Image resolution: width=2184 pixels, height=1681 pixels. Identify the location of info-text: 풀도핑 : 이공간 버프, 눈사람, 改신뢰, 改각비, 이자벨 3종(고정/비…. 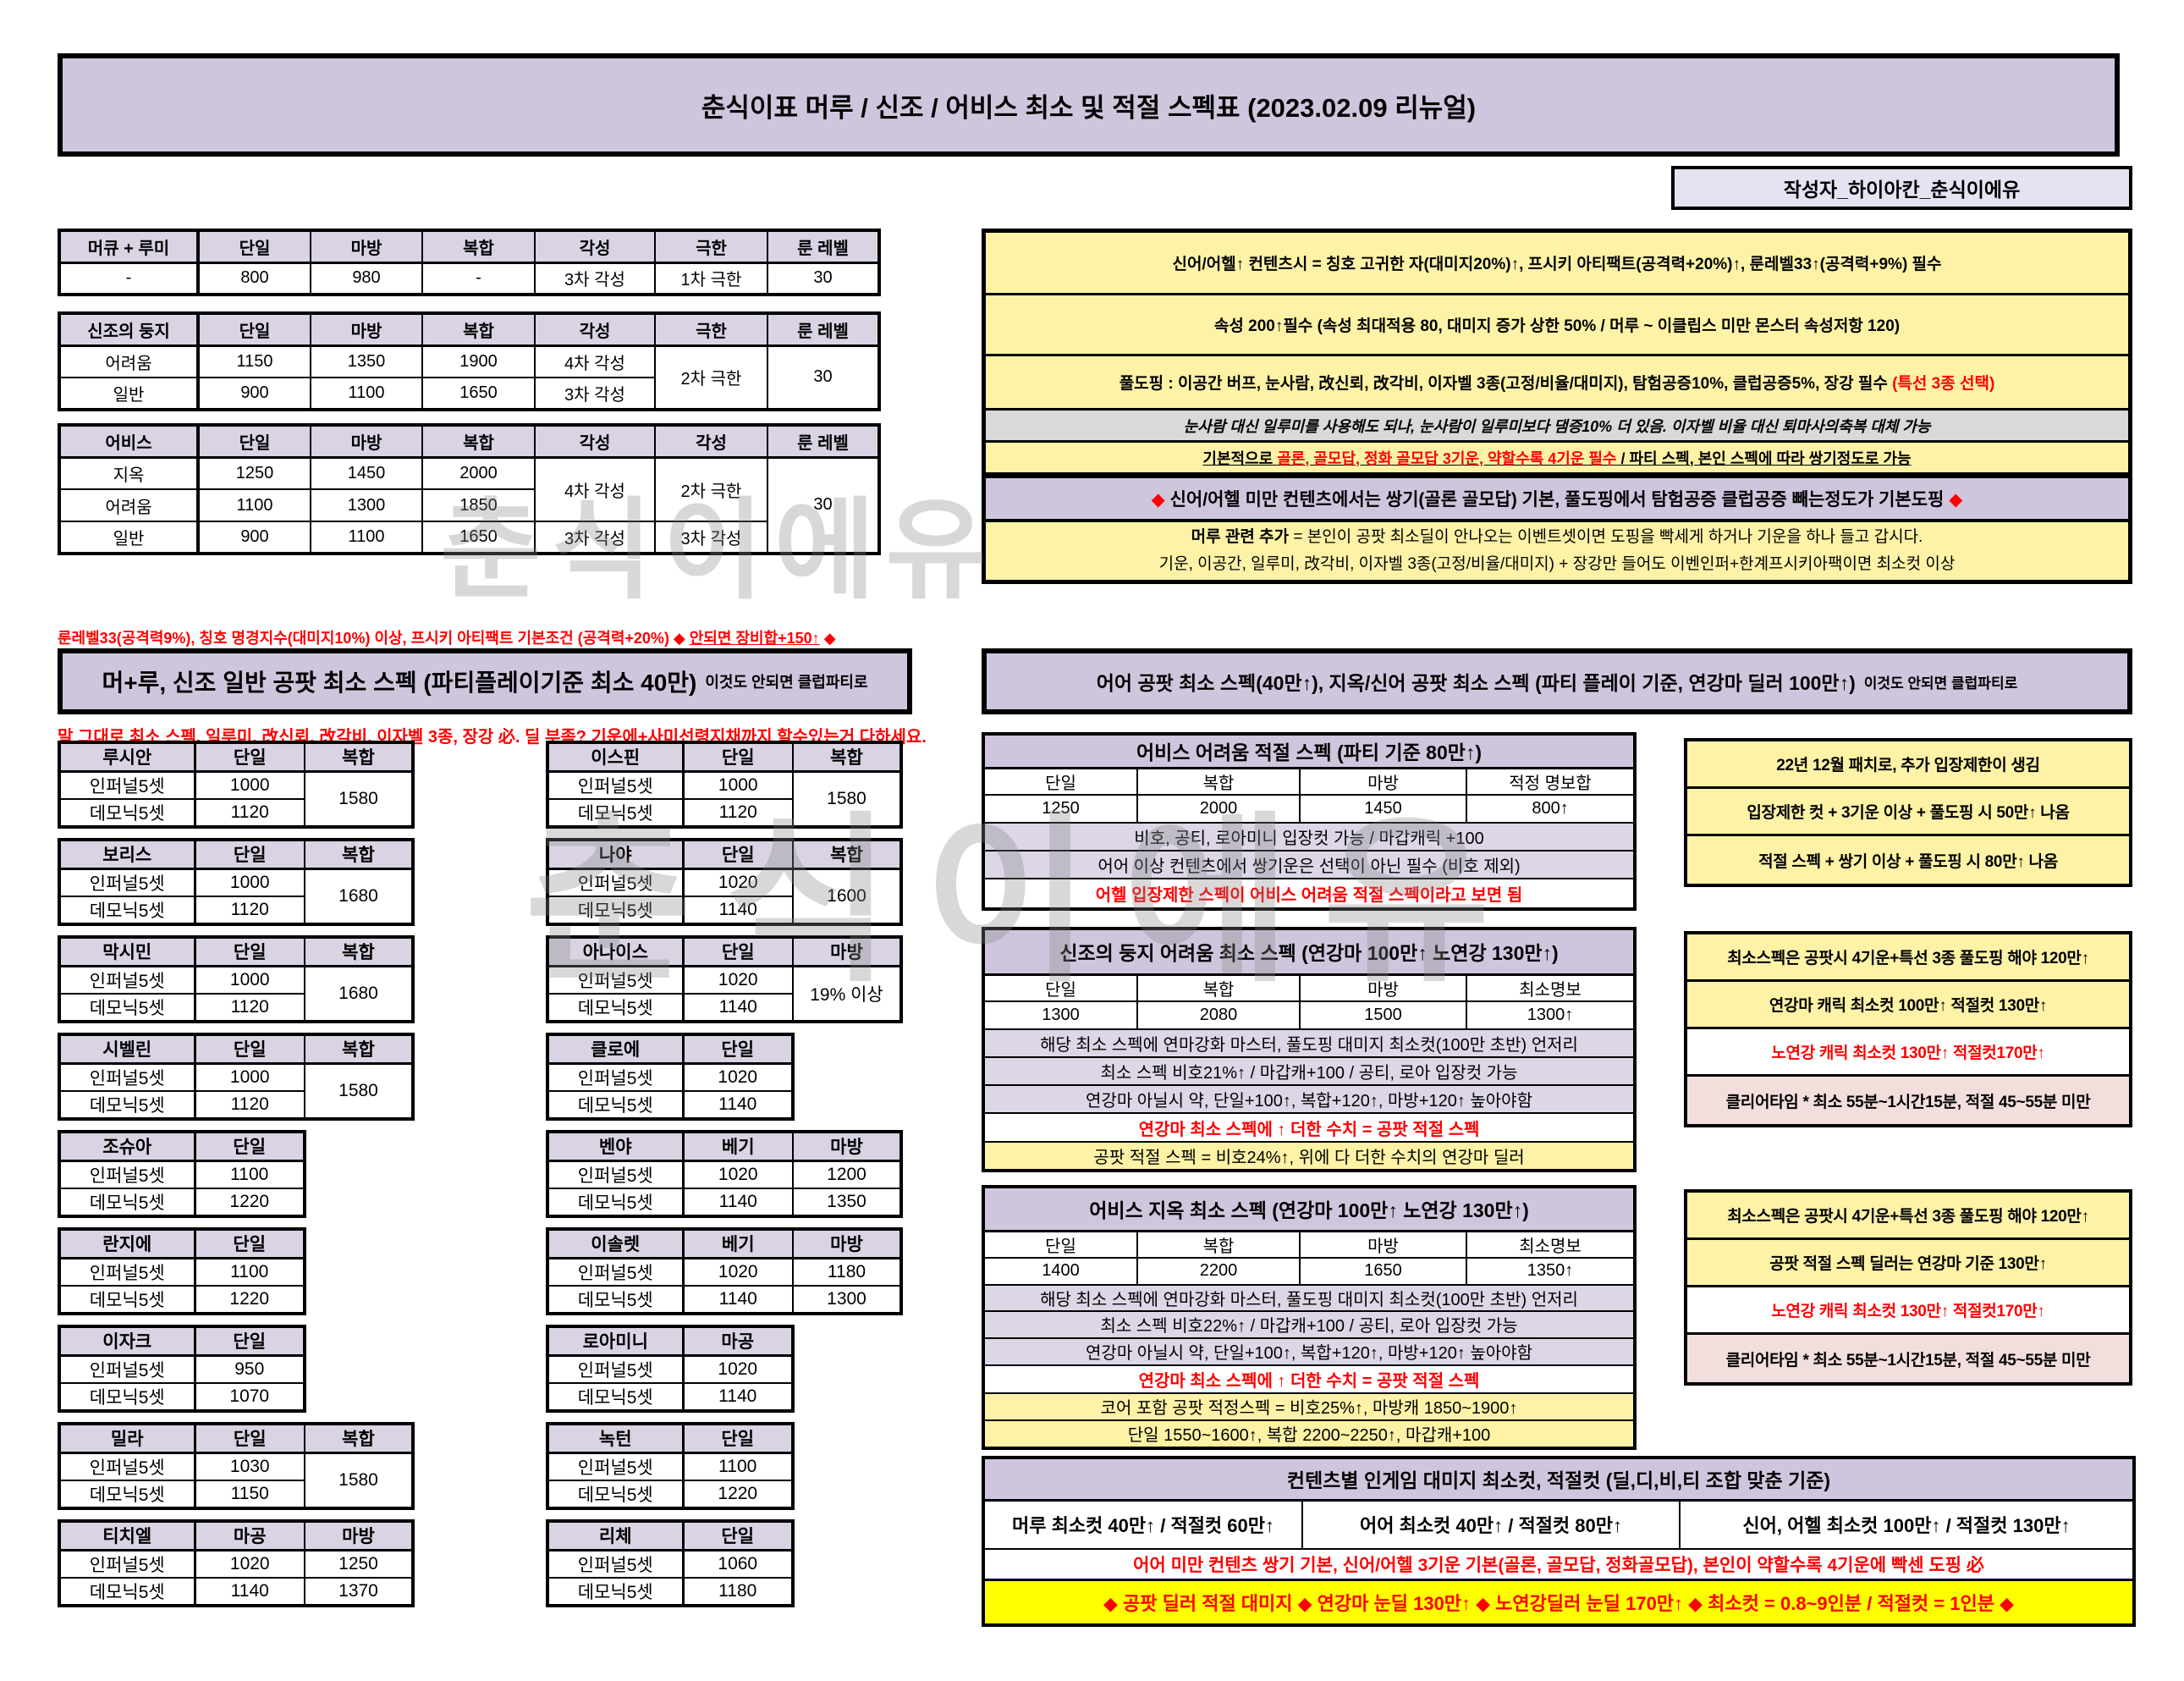
(1557, 384).